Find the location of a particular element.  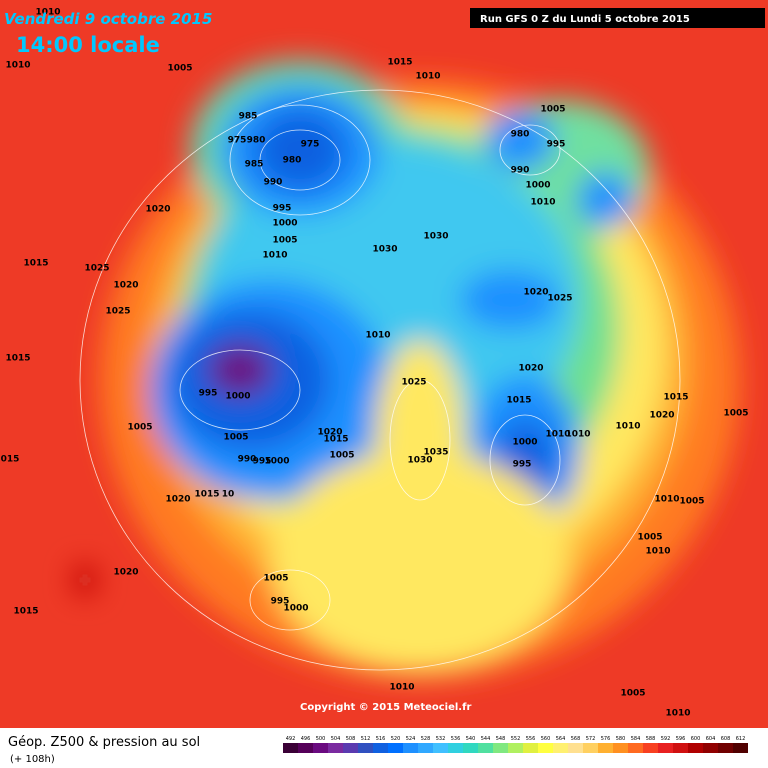

legend-label: 544 is located at coordinates (486, 739).